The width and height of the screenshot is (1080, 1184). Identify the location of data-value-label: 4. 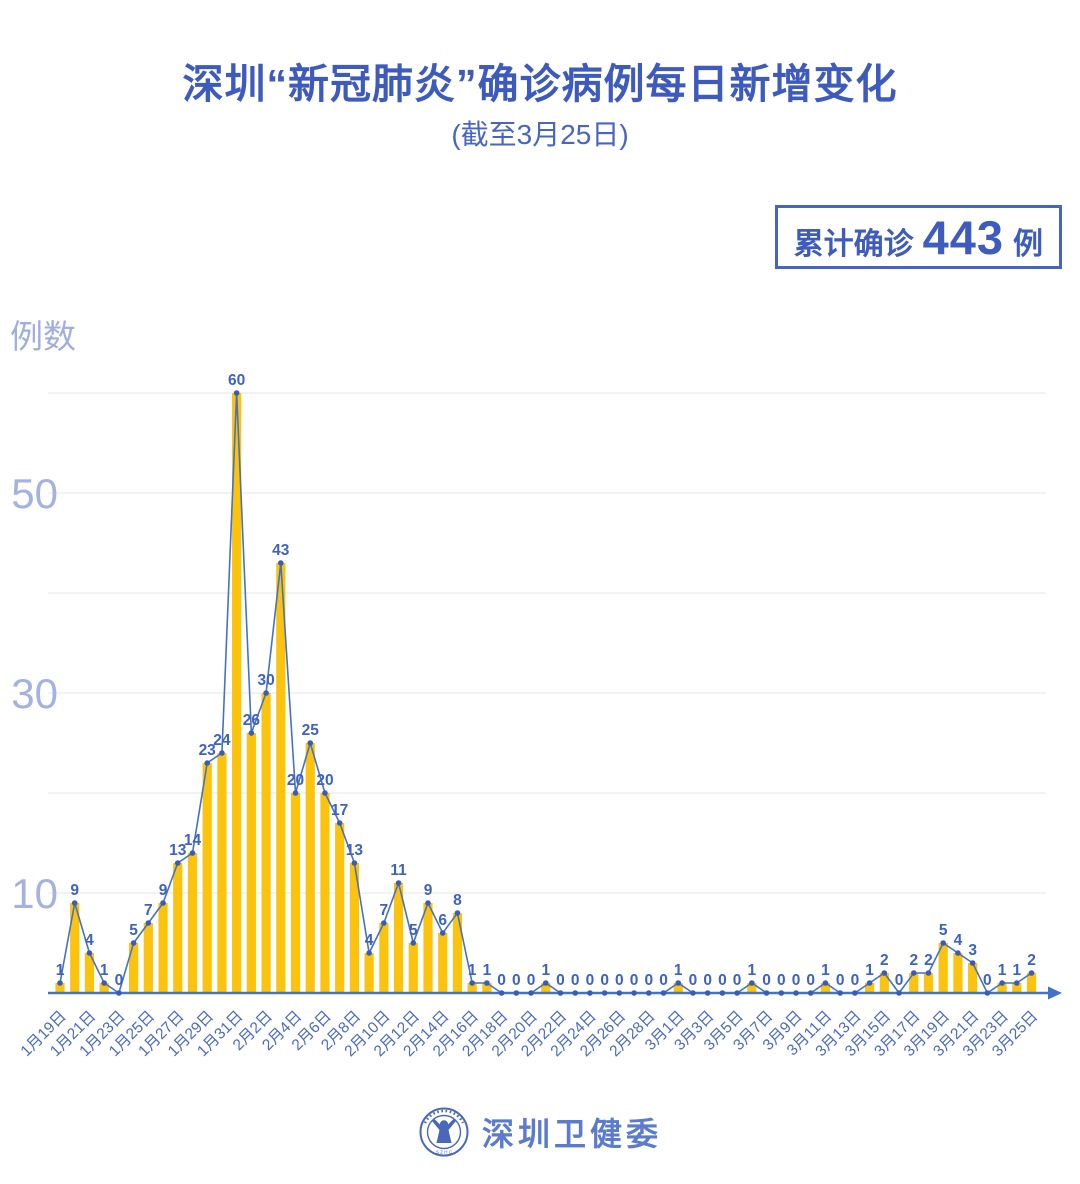
(369, 940).